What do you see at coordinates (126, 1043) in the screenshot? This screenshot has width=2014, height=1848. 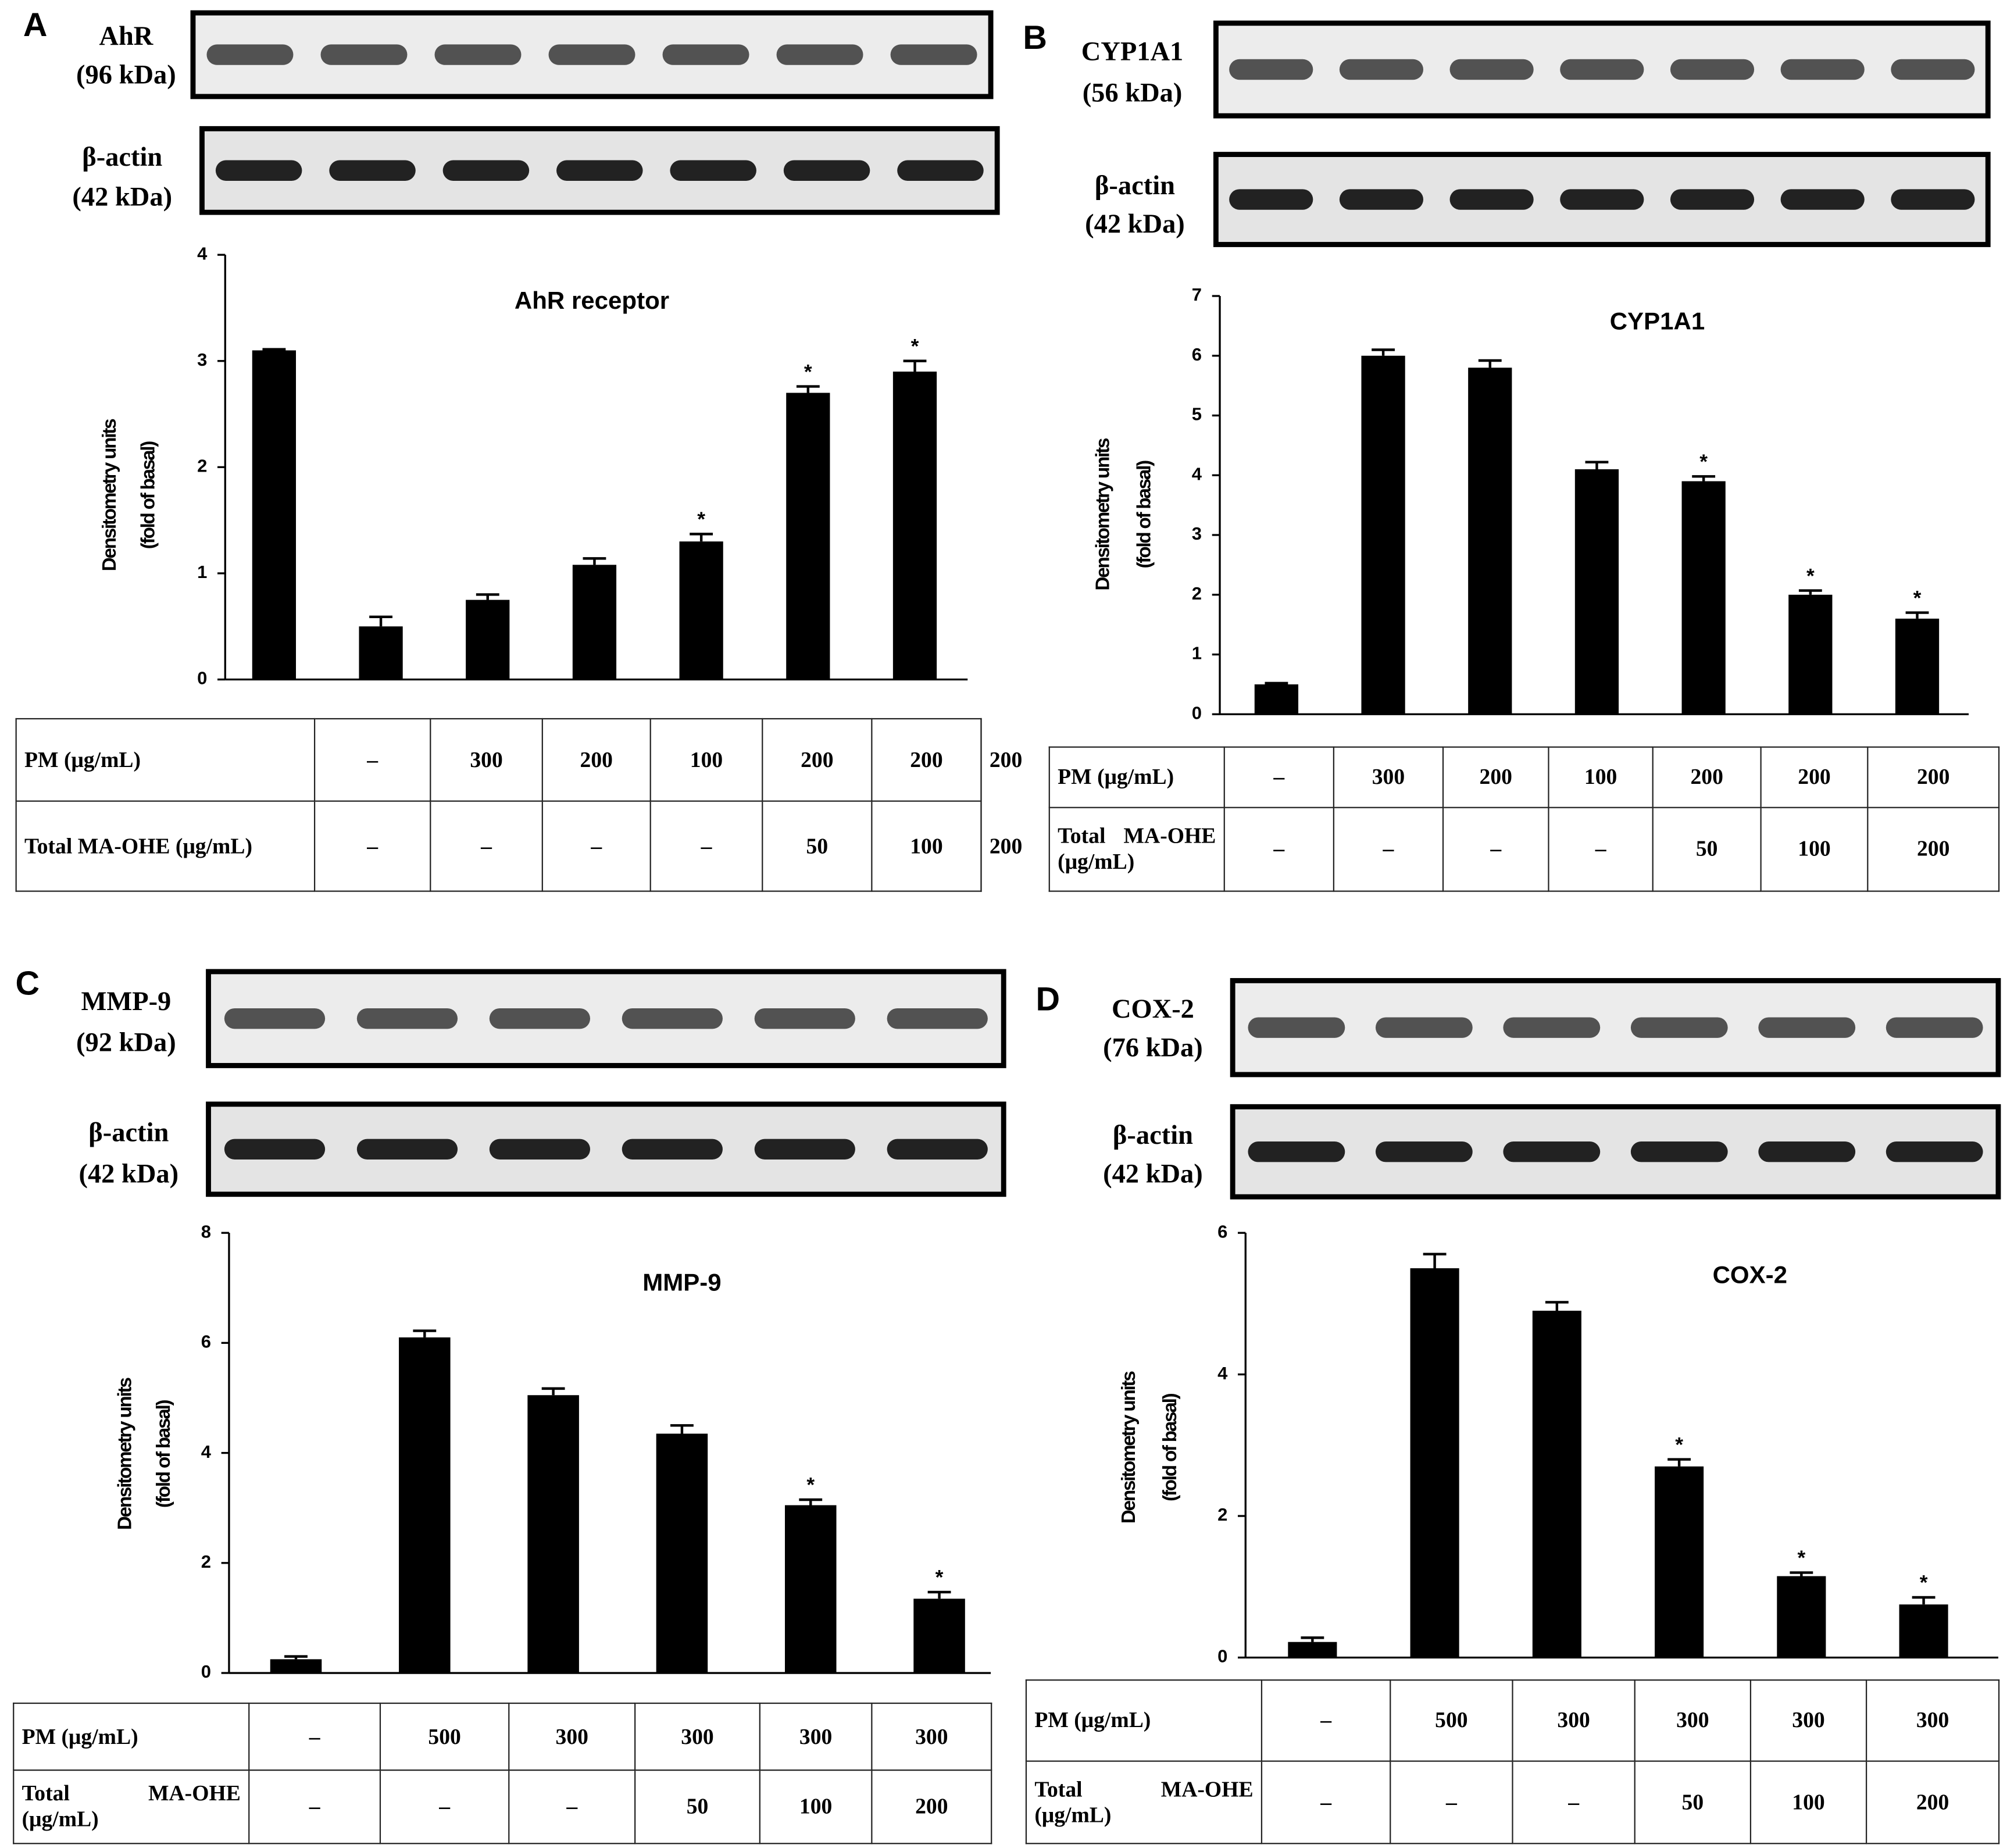 I see `blot-size: (92 kDa)` at bounding box center [126, 1043].